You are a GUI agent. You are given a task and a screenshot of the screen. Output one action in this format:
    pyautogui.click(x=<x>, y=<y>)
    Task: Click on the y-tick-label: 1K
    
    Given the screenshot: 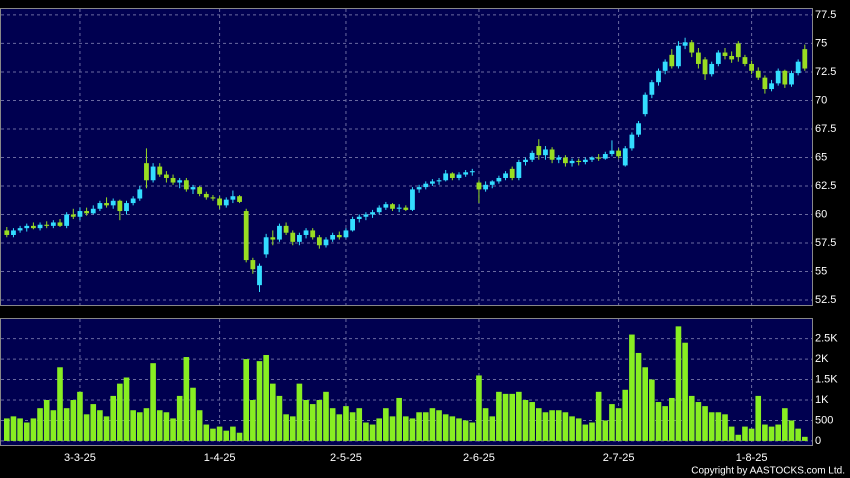 What is the action you would take?
    pyautogui.click(x=822, y=400)
    